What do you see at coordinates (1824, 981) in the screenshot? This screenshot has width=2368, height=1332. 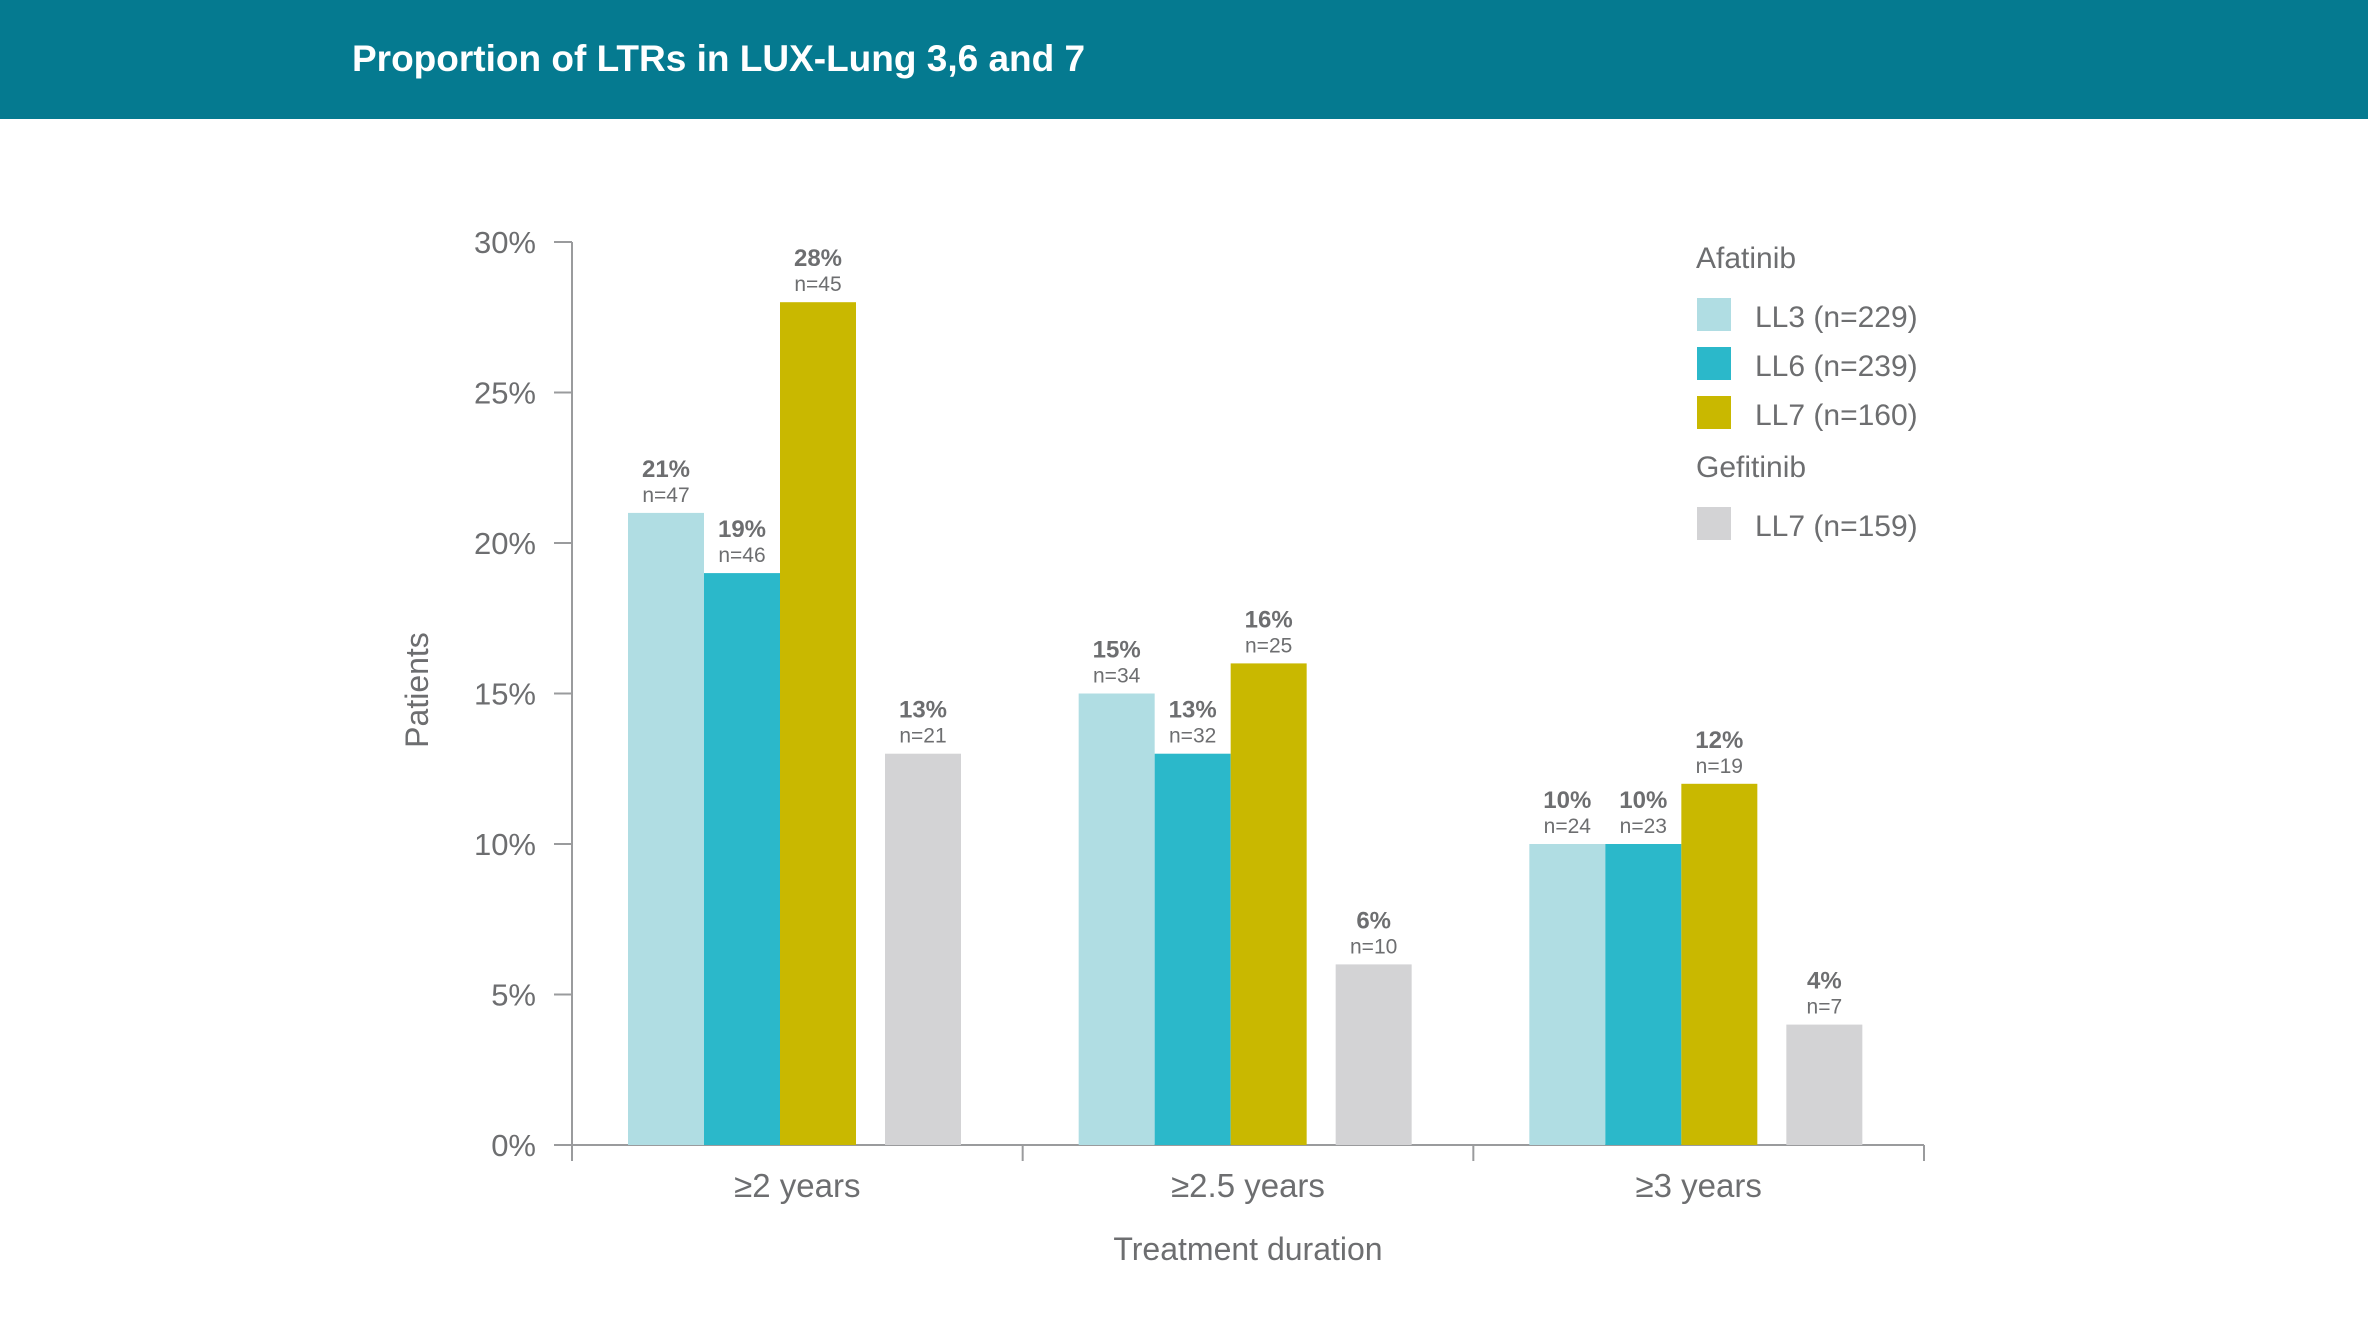 I see `bar-percent-label: 4%` at bounding box center [1824, 981].